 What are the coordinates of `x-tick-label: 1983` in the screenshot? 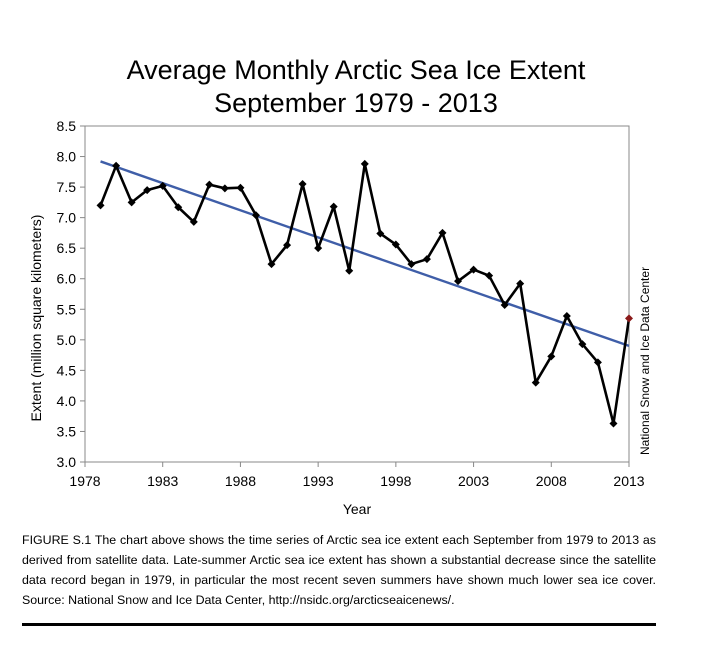 It's located at (162, 481).